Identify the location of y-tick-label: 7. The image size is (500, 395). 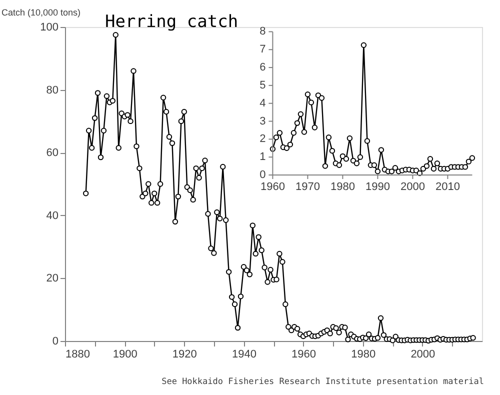
(263, 50).